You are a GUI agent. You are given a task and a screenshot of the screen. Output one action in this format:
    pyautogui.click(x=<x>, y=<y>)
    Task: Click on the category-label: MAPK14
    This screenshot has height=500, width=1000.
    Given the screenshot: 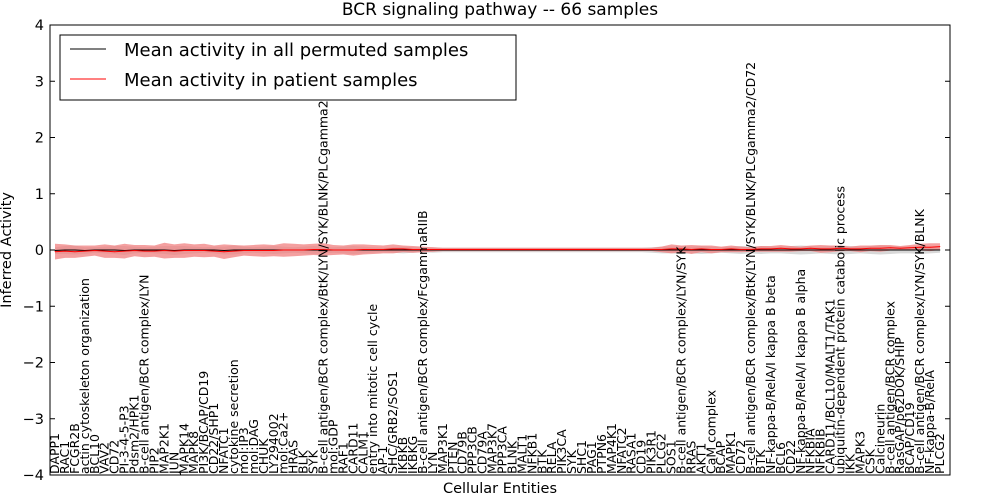 What is the action you would take?
    pyautogui.click(x=183, y=448)
    